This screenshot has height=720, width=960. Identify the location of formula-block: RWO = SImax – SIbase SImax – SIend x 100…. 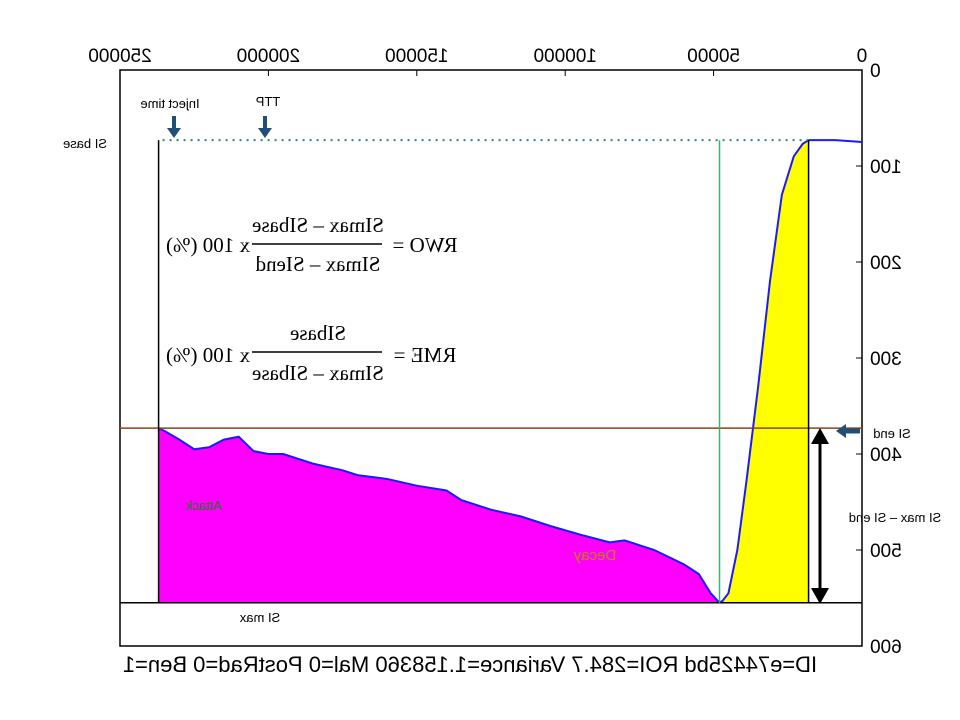
(311, 299).